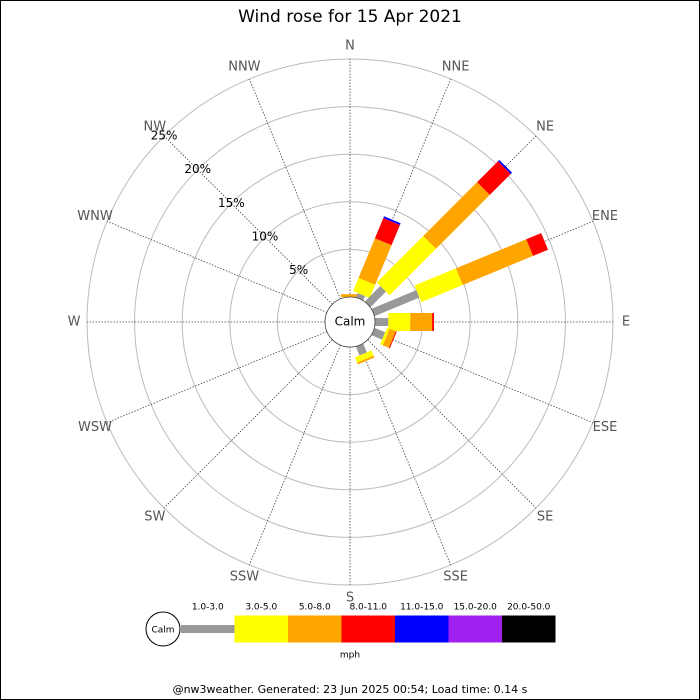 The image size is (700, 700). What do you see at coordinates (605, 427) in the screenshot?
I see `direction-label: ESE` at bounding box center [605, 427].